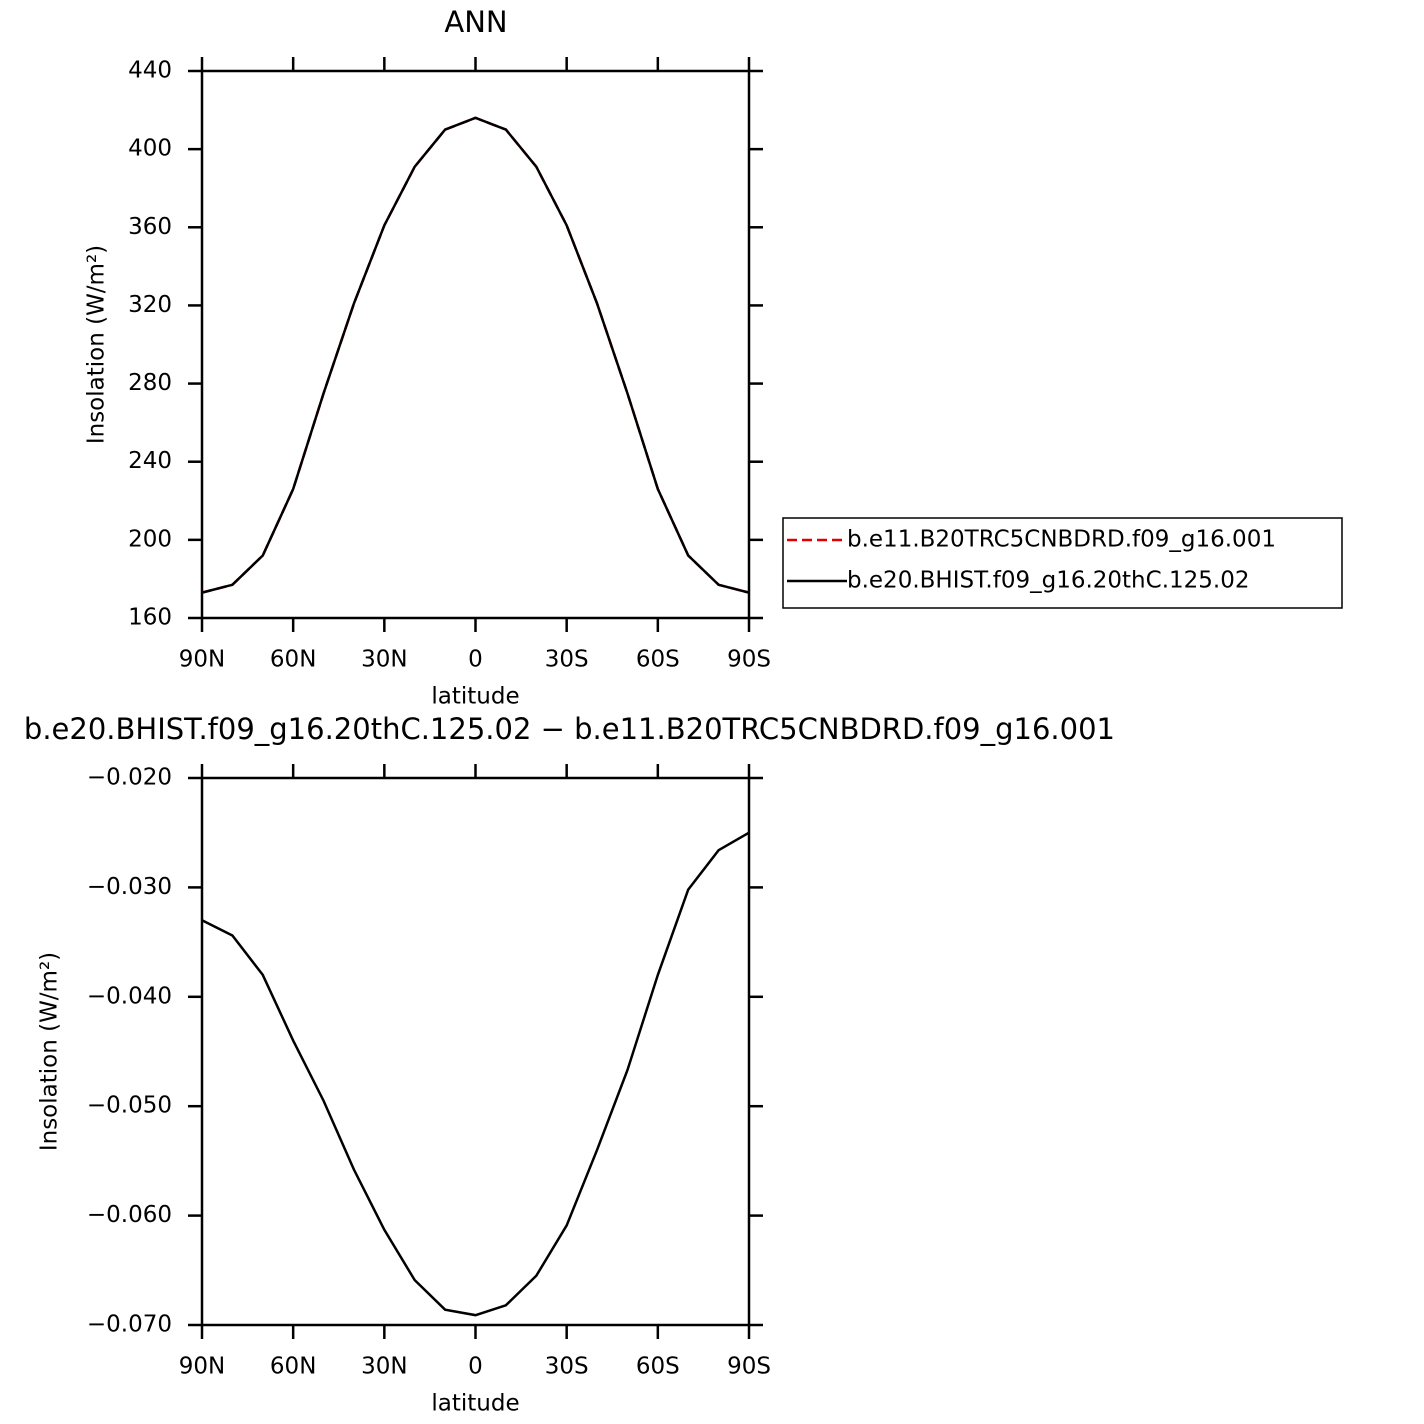 The image size is (1424, 1424). I want to click on legend-label: b.e11.B20TRC5CNBDRD.f09_g16.001, so click(1061, 540).